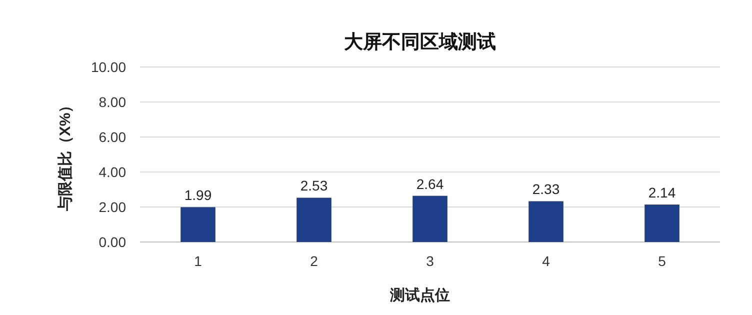 This screenshot has height=315, width=752. I want to click on x-tick-label: 1, so click(198, 261).